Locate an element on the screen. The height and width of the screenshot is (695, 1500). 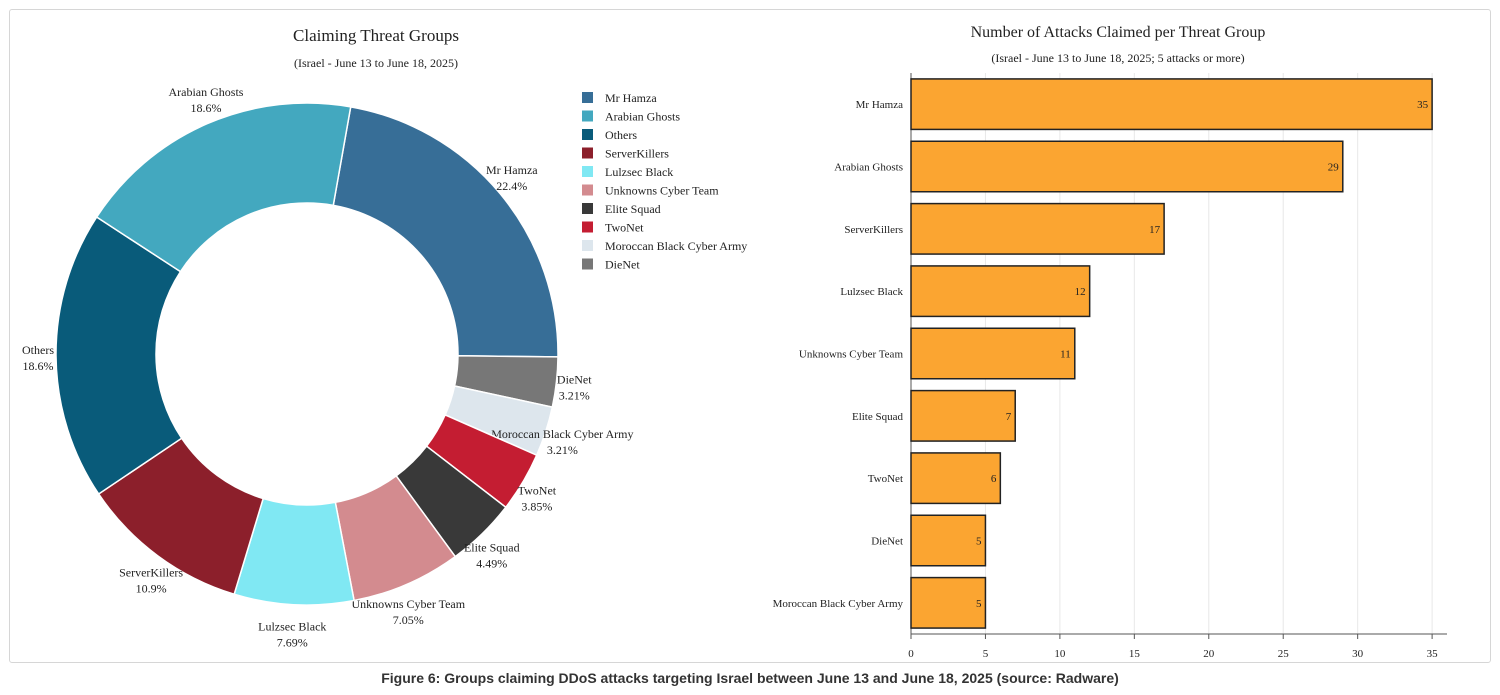
bar-mr-hamza is located at coordinates (1171, 104).